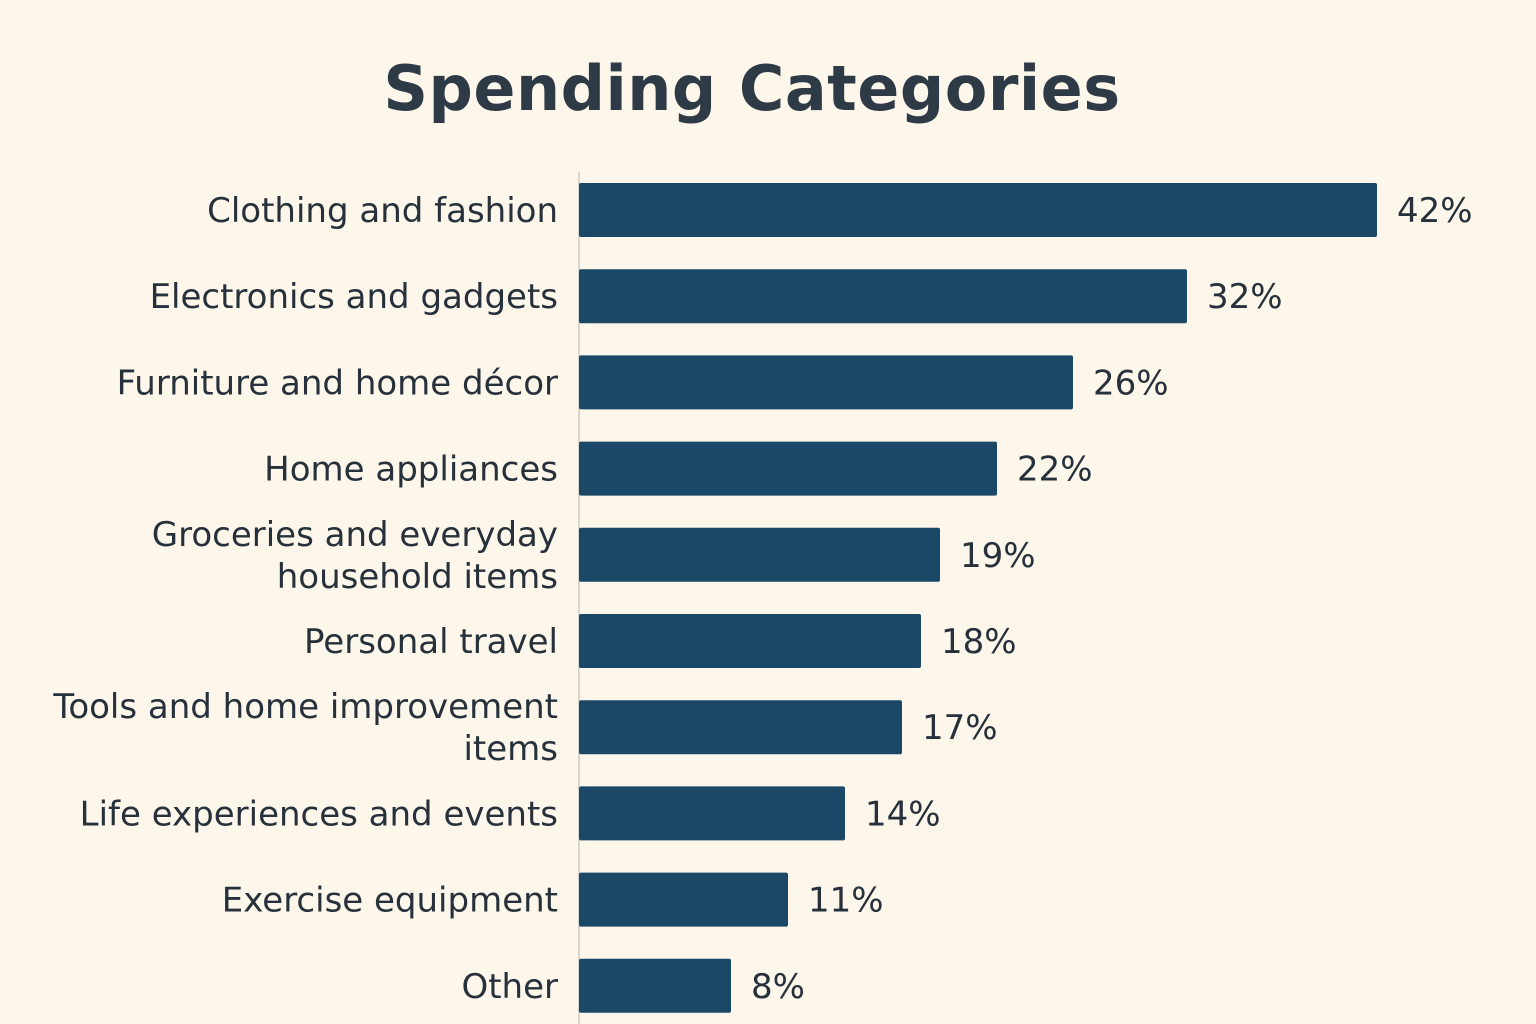 This screenshot has height=1024, width=1536. Describe the element at coordinates (752, 88) in the screenshot. I see `chart-title: Spending Categories` at that location.